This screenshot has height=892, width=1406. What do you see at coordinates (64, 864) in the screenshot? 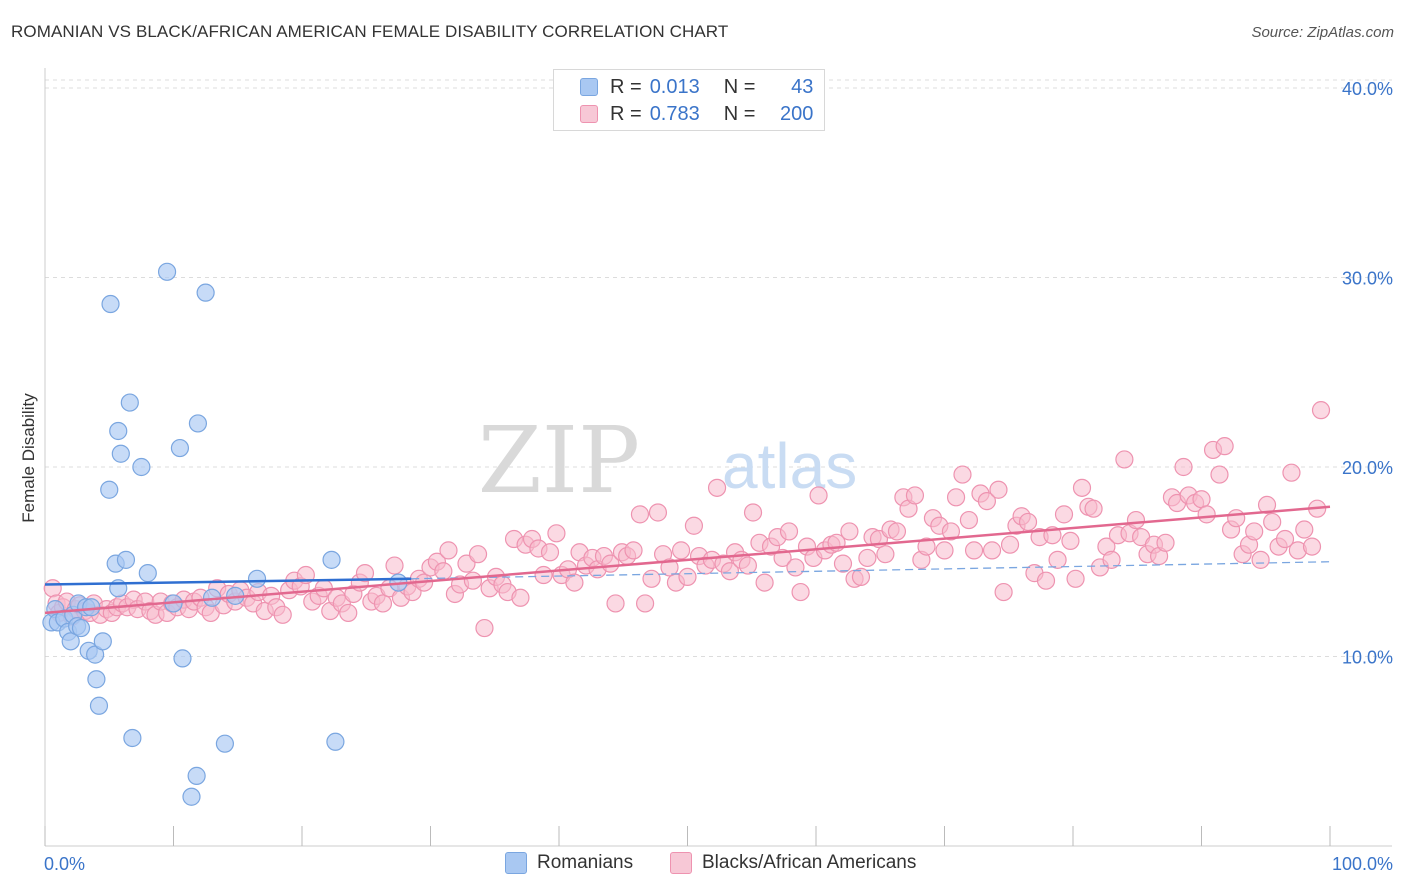
I see `x-tick-label-min: 0.0%` at bounding box center [64, 864].